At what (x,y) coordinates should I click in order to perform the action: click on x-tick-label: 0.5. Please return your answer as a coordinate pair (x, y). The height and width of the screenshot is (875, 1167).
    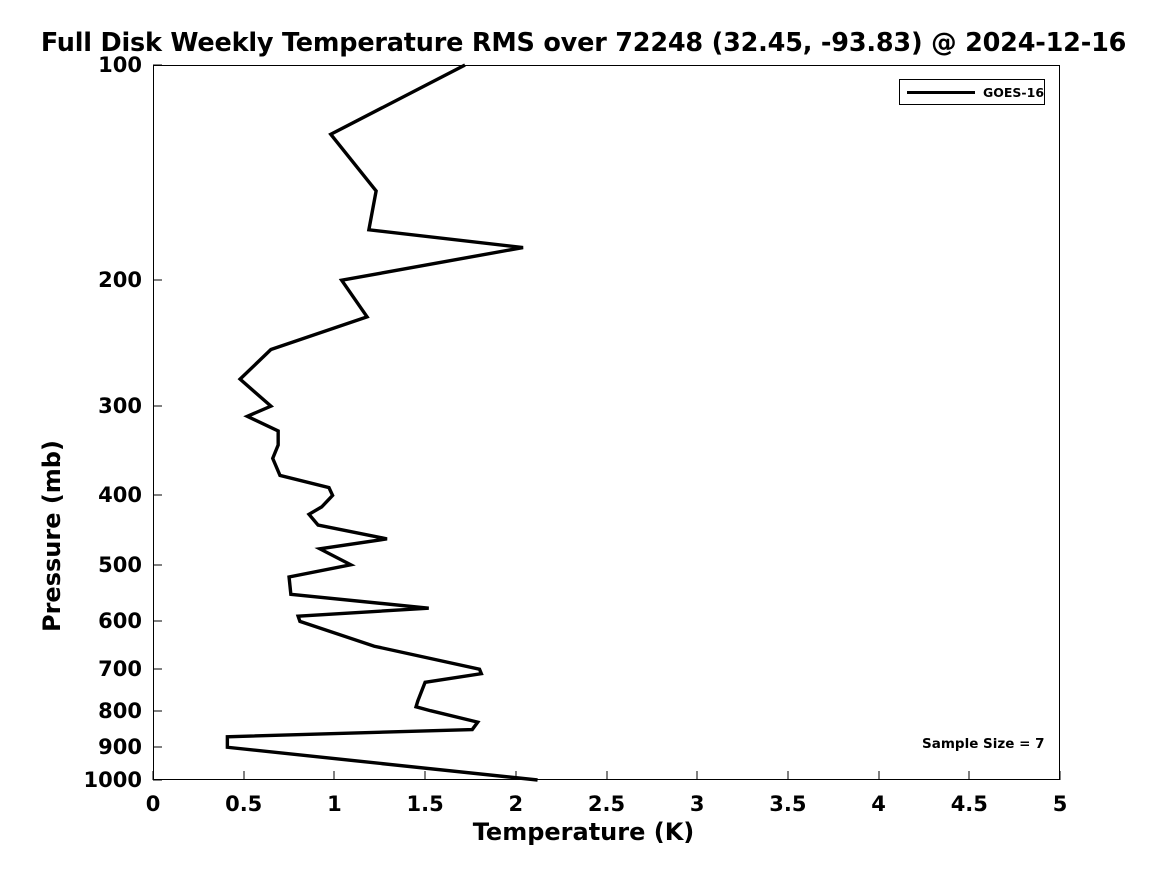
    Looking at the image, I should click on (244, 804).